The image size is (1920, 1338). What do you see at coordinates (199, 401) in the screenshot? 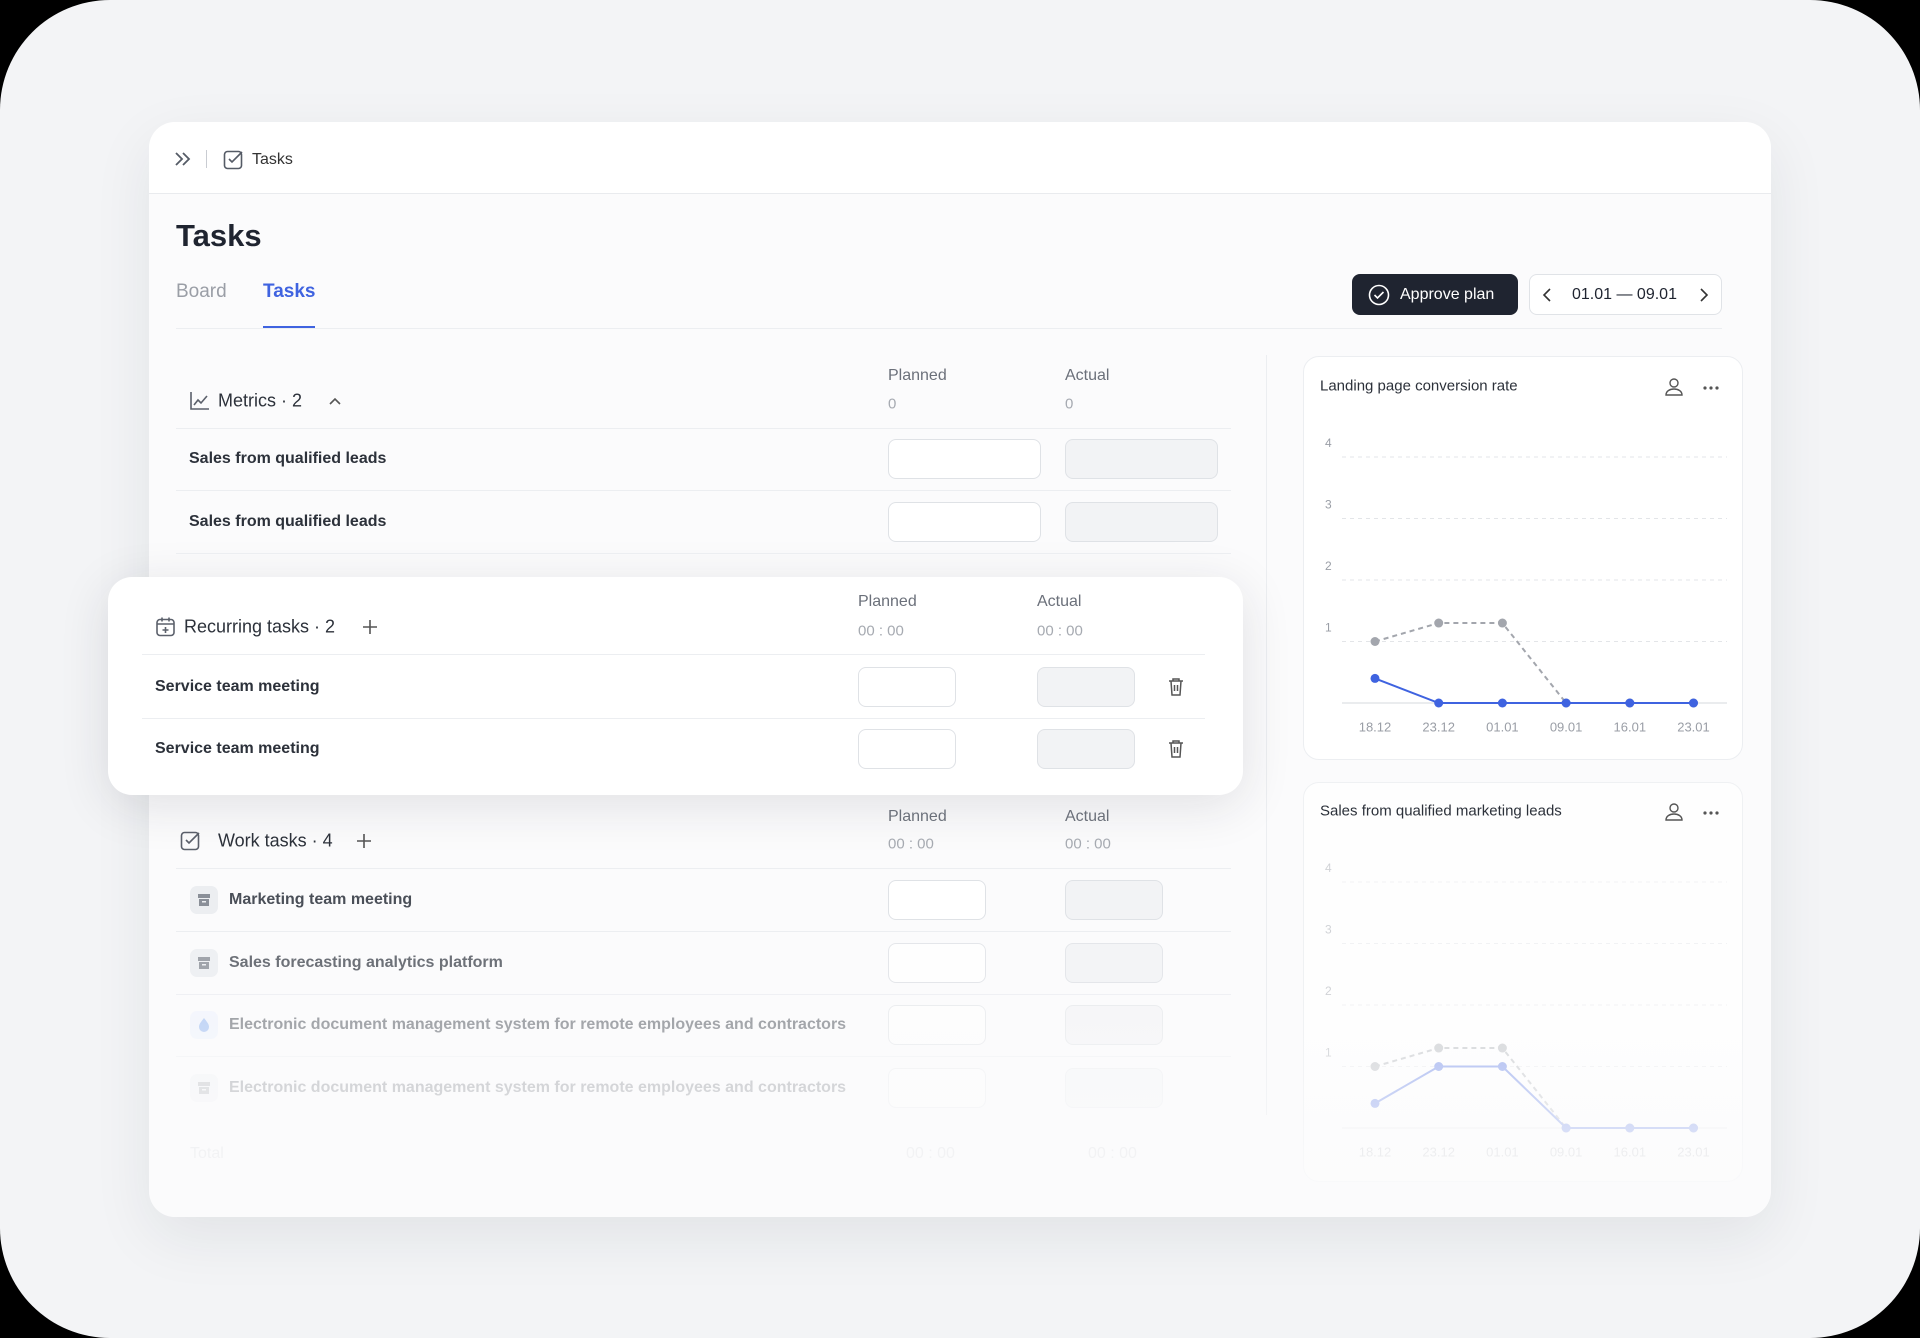
I see `metrics-icon` at bounding box center [199, 401].